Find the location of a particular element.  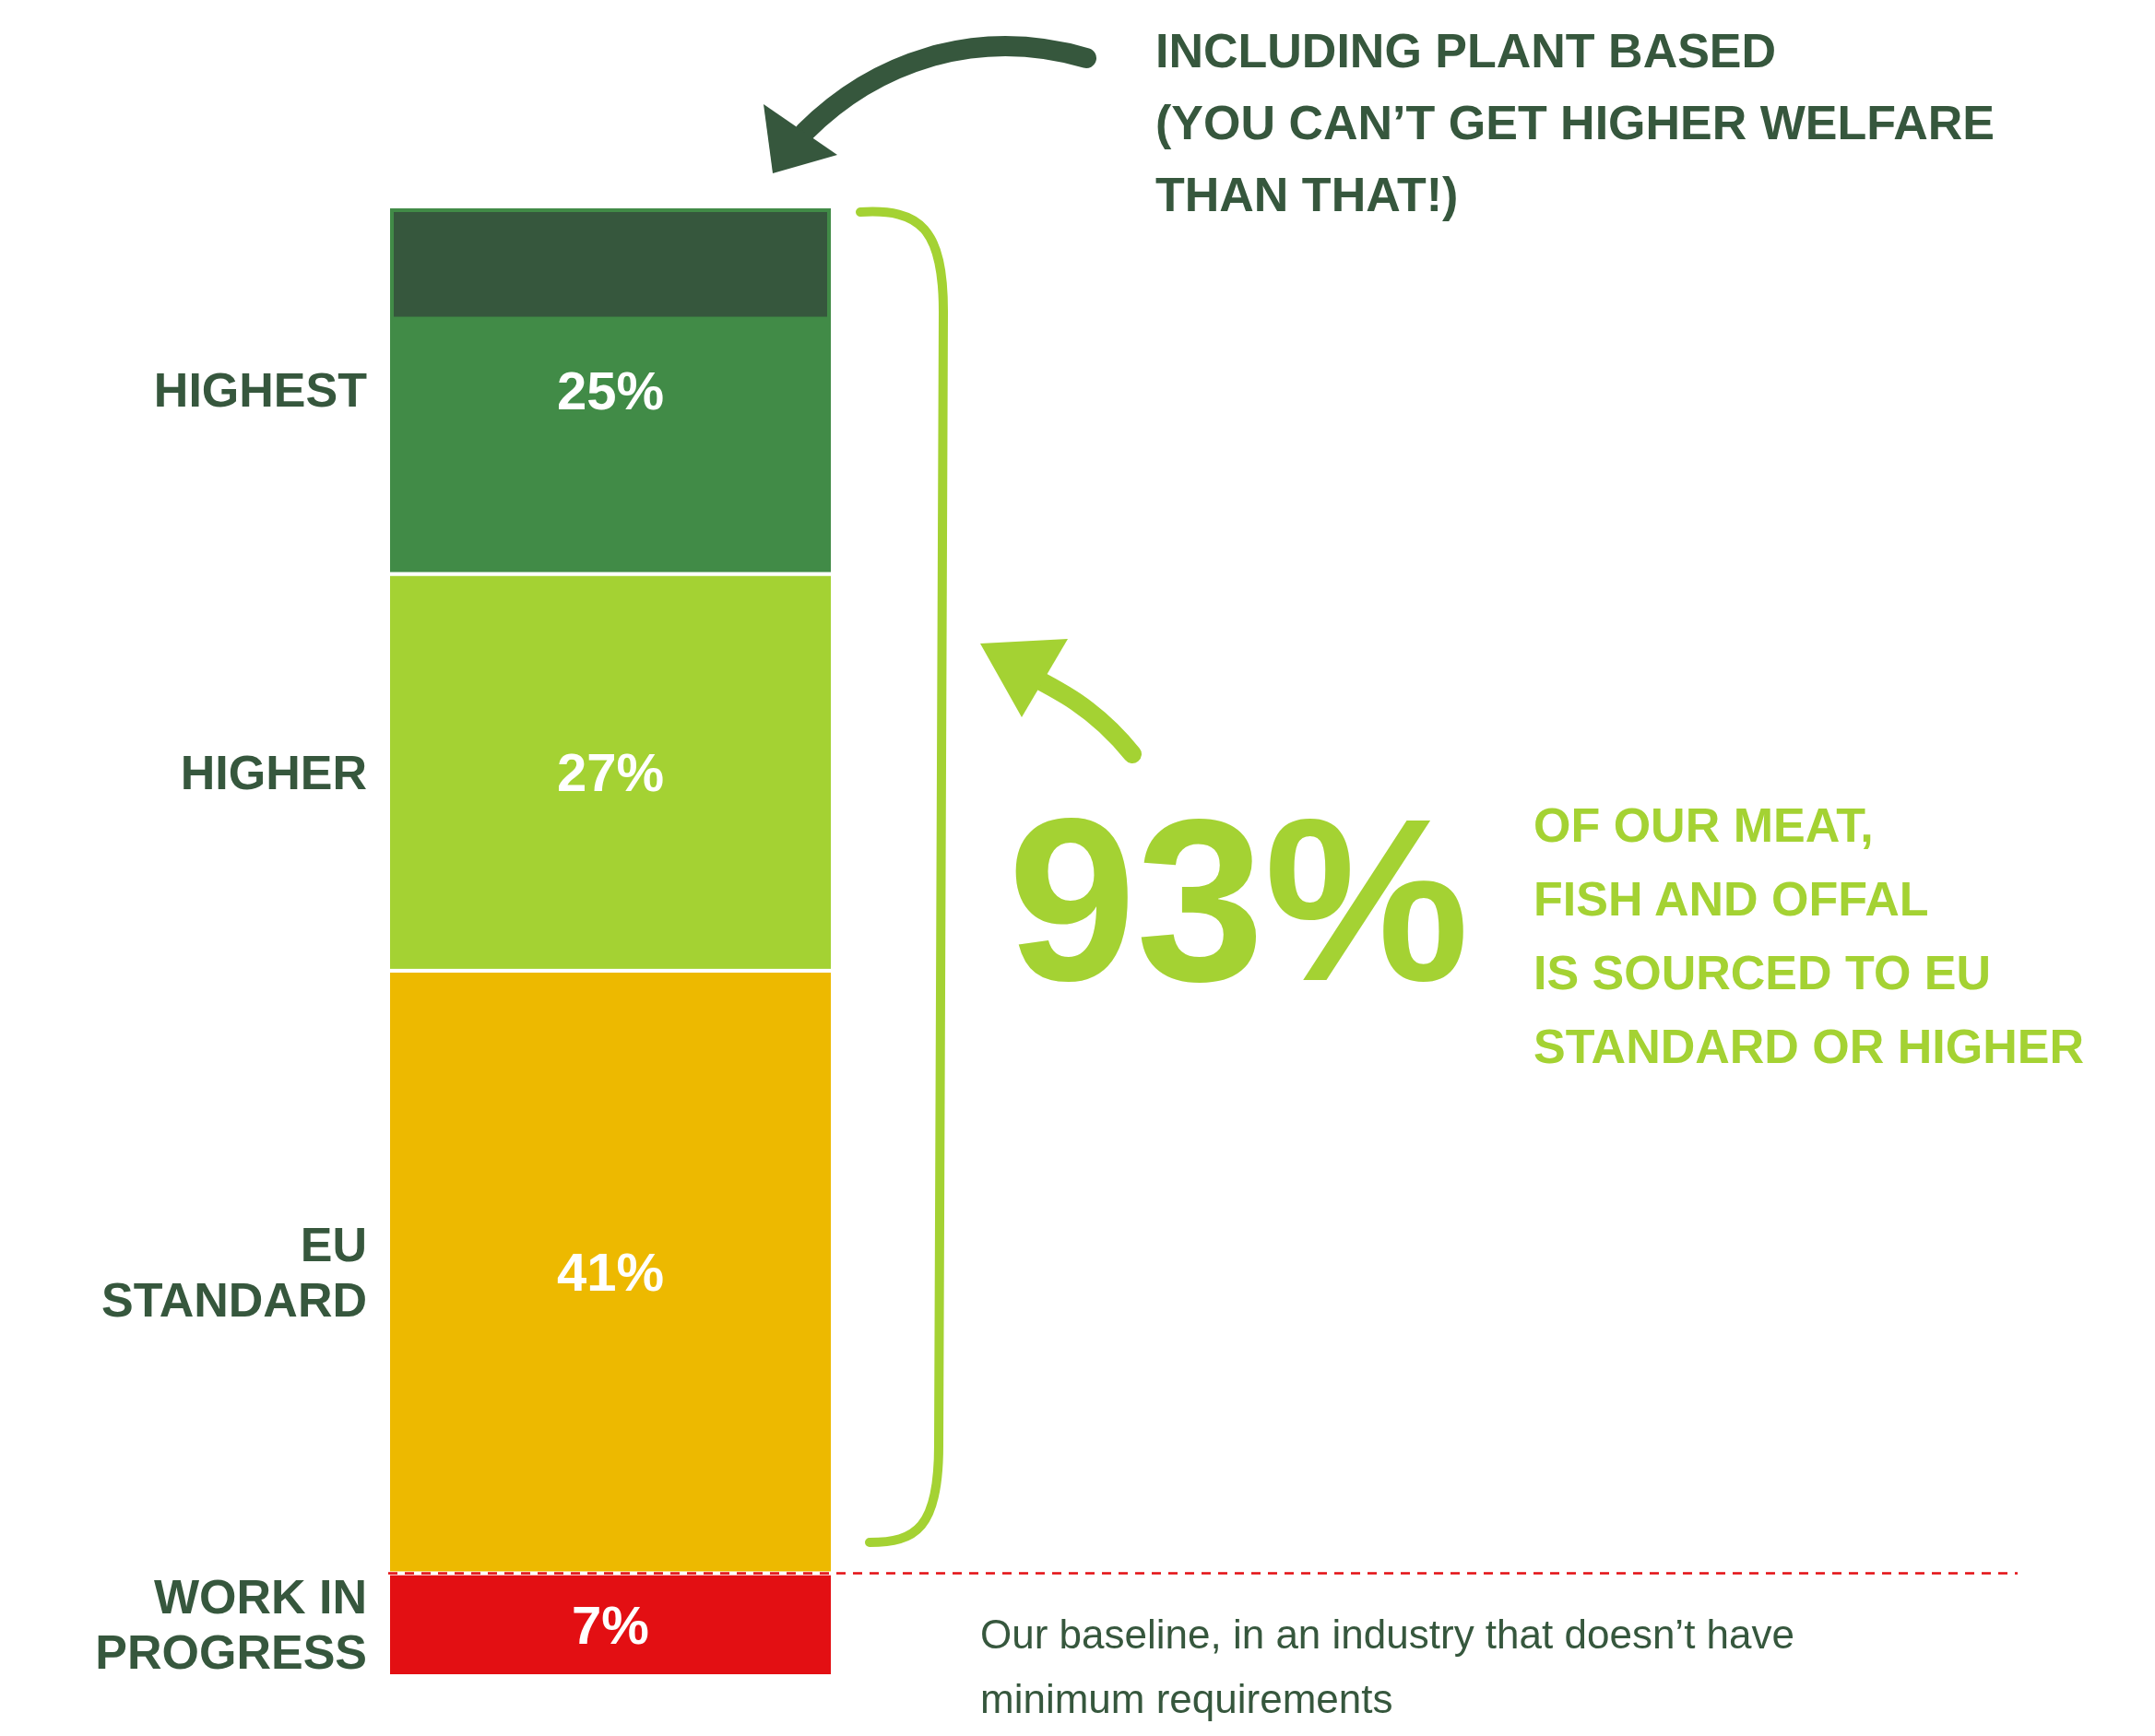

data-label: 25% is located at coordinates (610, 390).